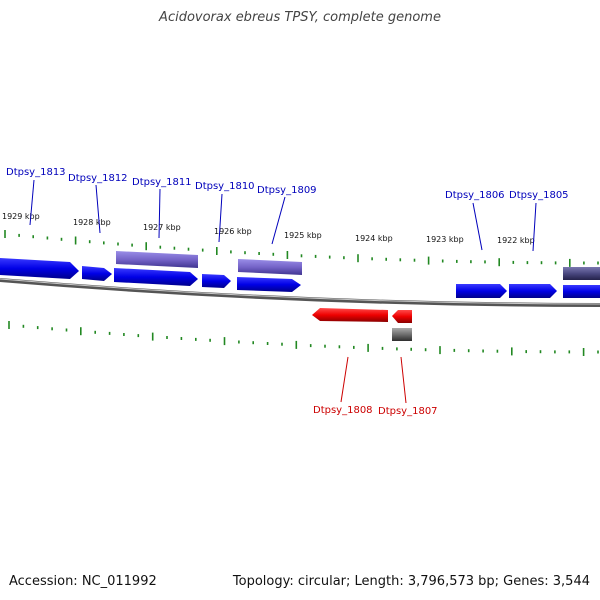 This screenshot has width=600, height=600. I want to click on scale-label: 1924 kbp, so click(374, 238).